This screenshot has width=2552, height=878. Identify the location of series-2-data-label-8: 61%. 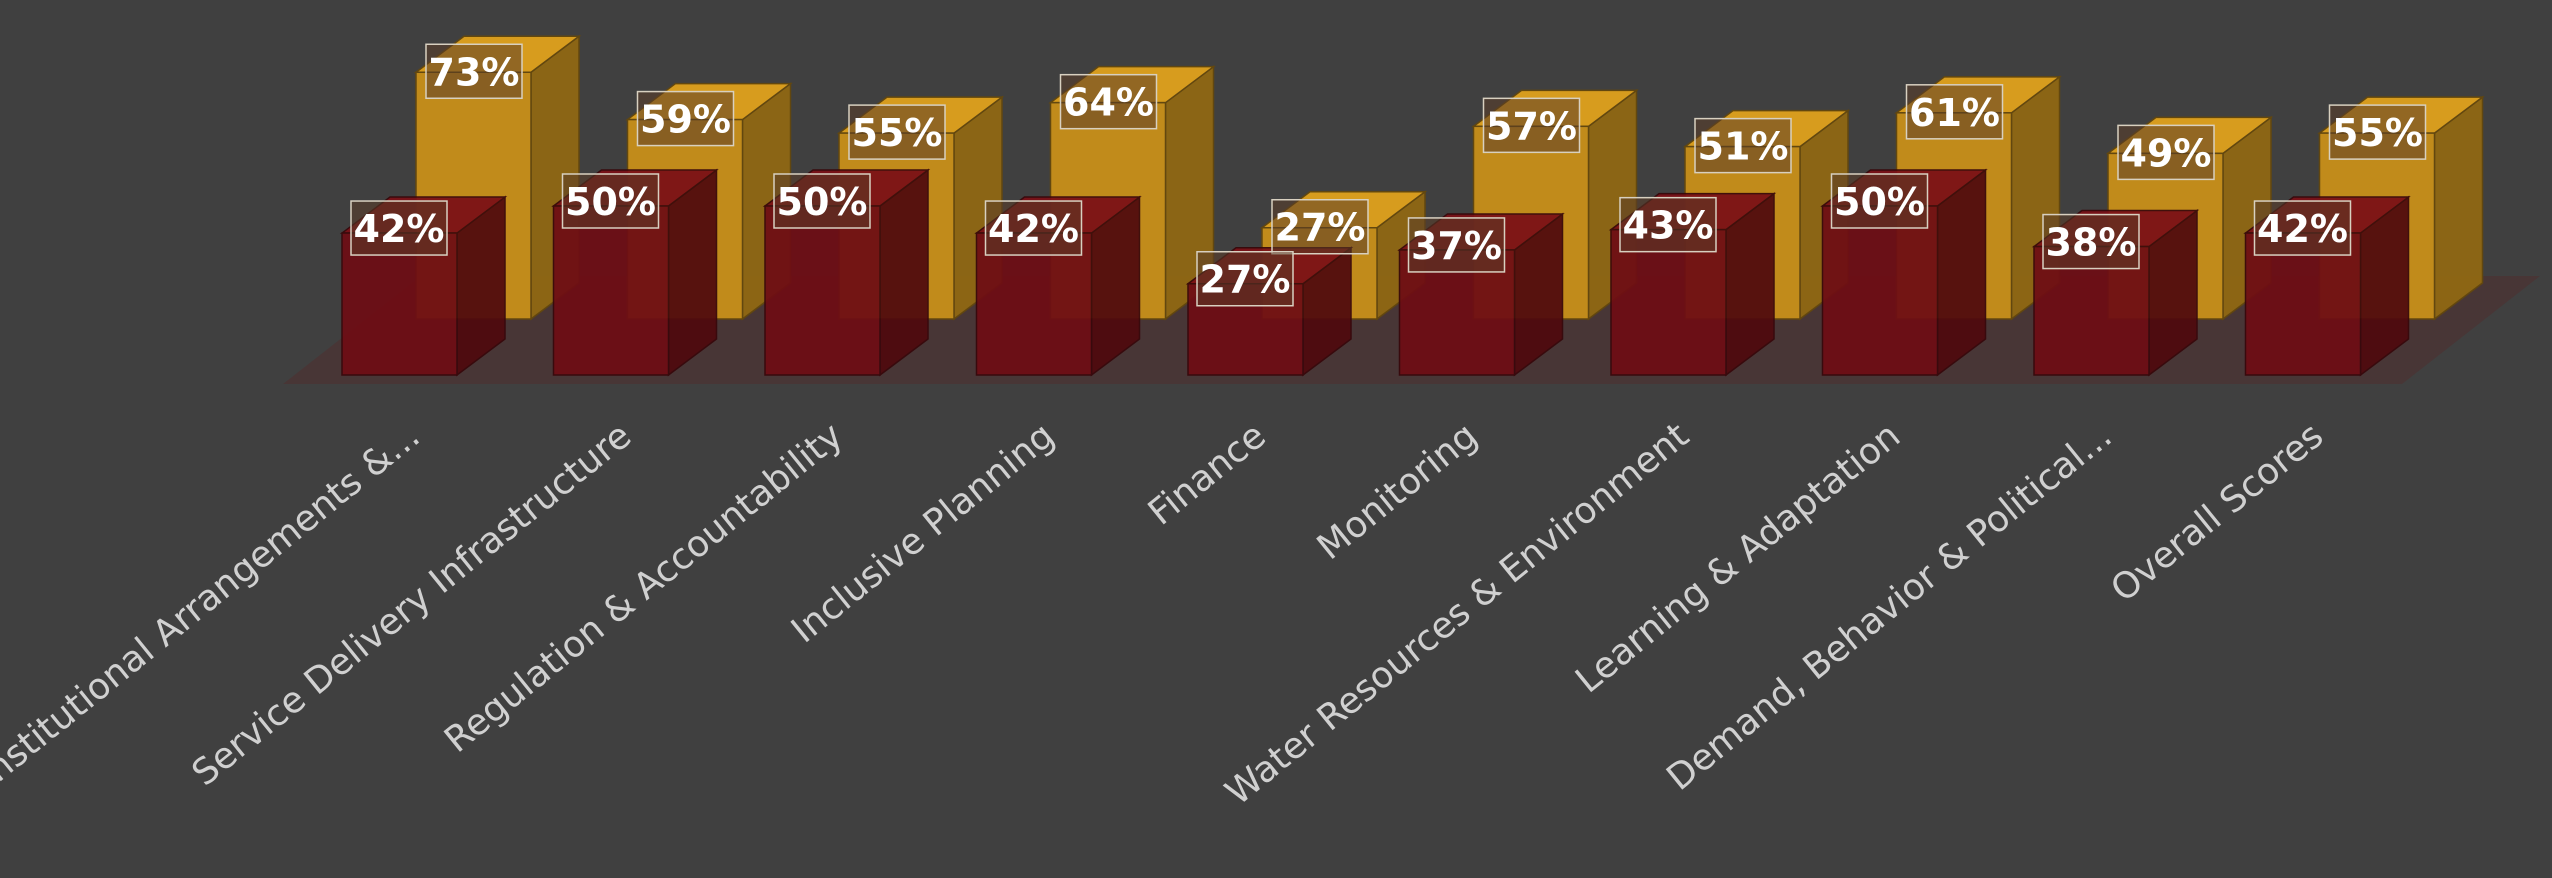
(1954, 112).